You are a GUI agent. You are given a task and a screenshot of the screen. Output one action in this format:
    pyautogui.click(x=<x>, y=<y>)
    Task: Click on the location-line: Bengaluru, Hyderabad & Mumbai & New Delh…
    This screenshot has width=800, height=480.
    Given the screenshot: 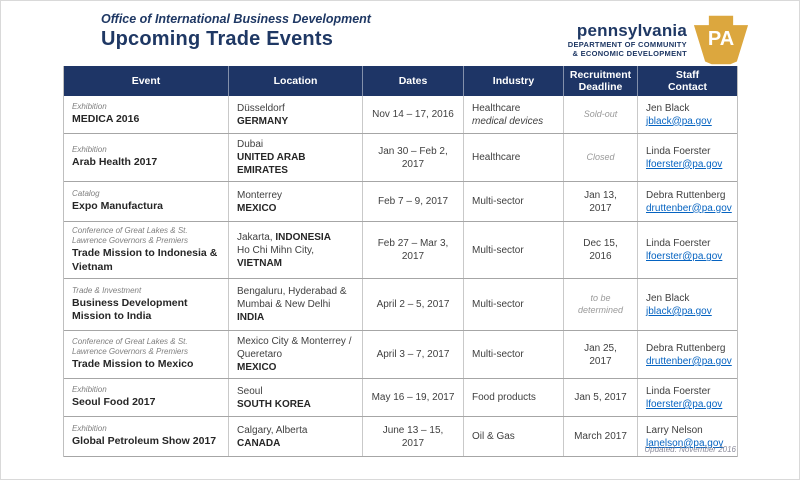 What is the action you would take?
    pyautogui.click(x=295, y=298)
    